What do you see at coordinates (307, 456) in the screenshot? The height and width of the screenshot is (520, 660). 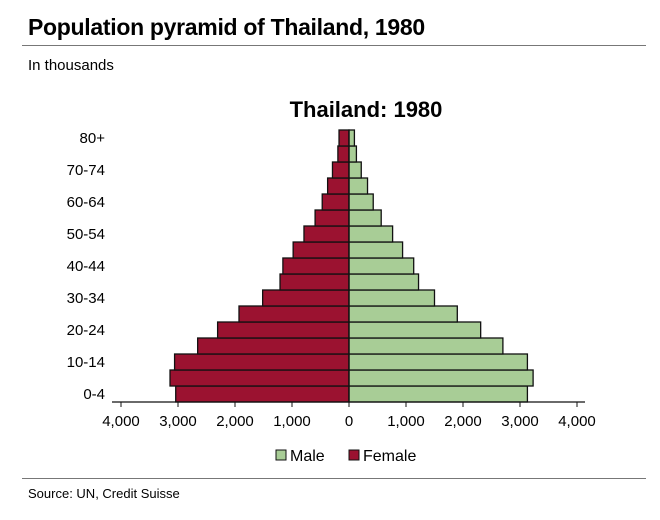 I see `legend-label-male: Male` at bounding box center [307, 456].